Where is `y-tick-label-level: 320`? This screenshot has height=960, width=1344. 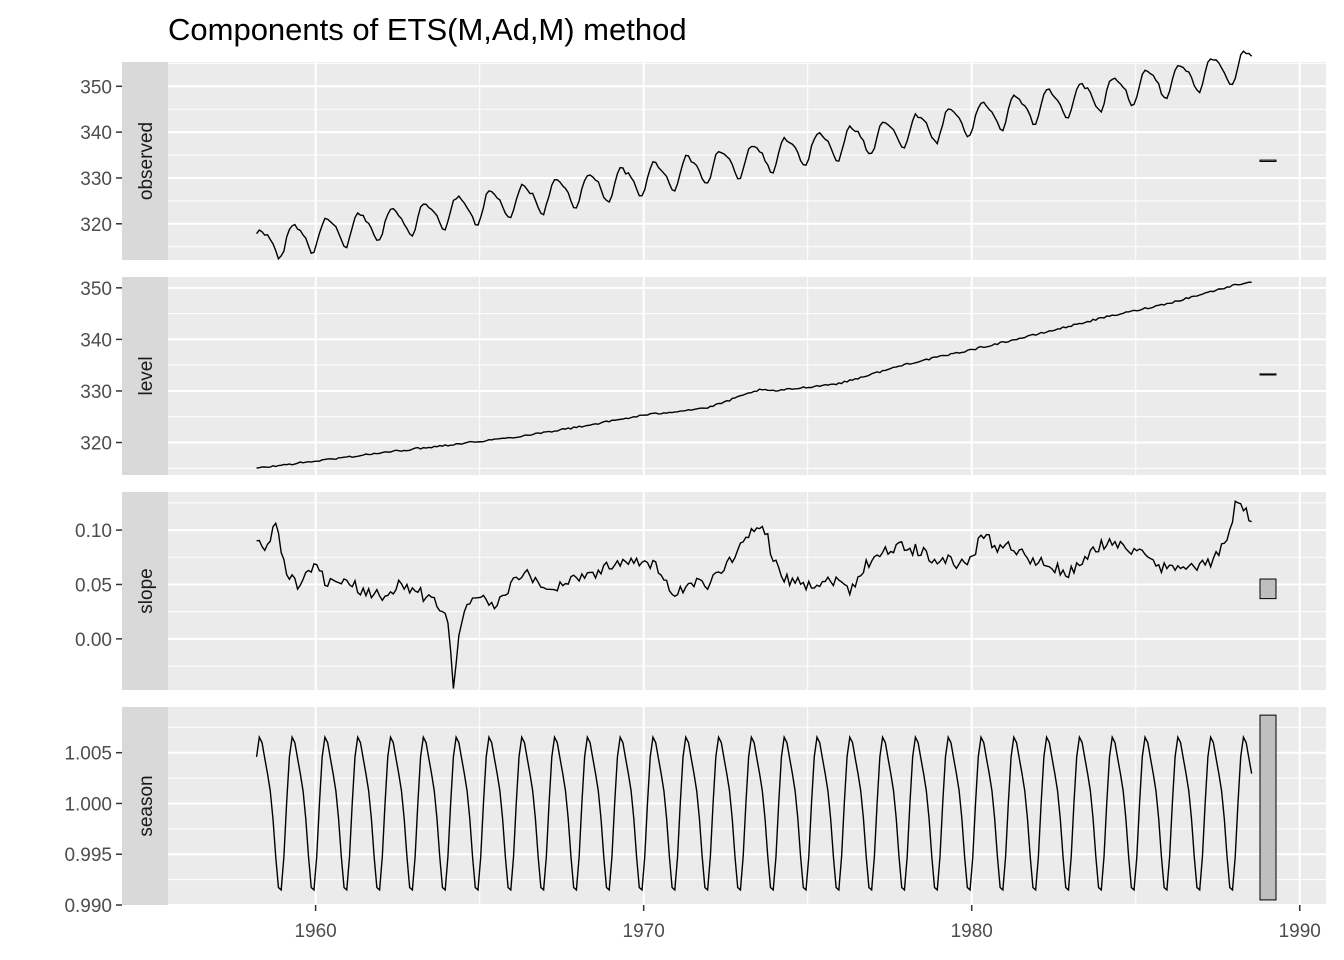
y-tick-label-level: 320 is located at coordinates (96, 444).